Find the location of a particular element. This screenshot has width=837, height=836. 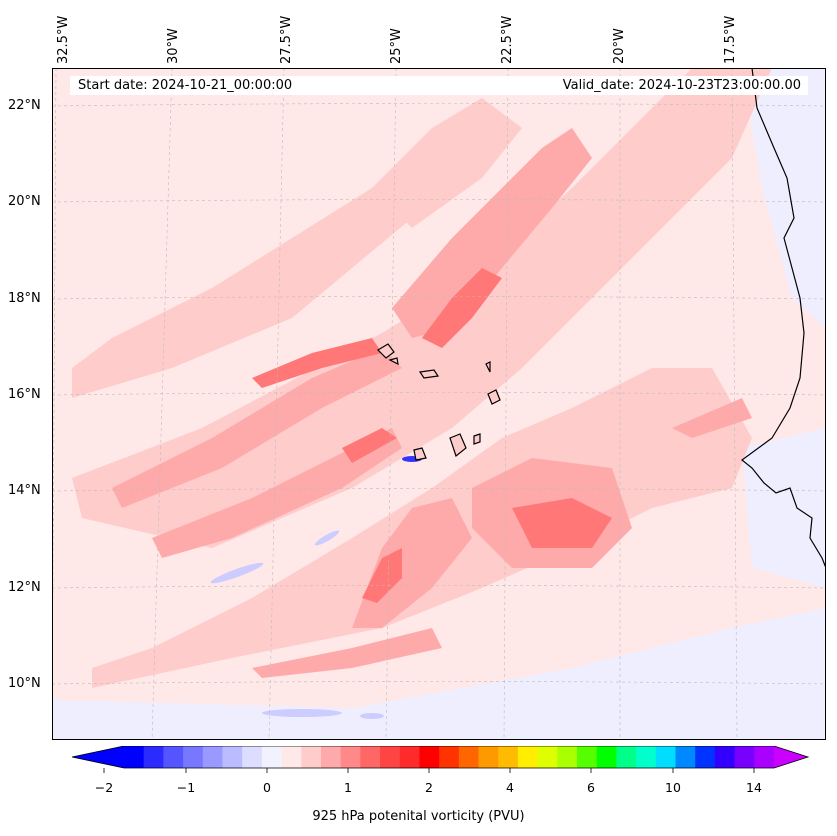

lon-label-30w: 30°W is located at coordinates (173, 46).